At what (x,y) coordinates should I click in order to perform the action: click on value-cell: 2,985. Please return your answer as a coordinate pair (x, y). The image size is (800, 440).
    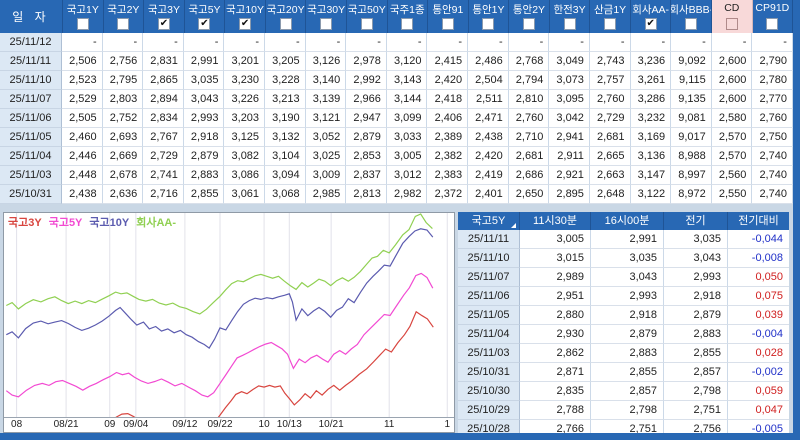
    Looking at the image, I should click on (326, 194).